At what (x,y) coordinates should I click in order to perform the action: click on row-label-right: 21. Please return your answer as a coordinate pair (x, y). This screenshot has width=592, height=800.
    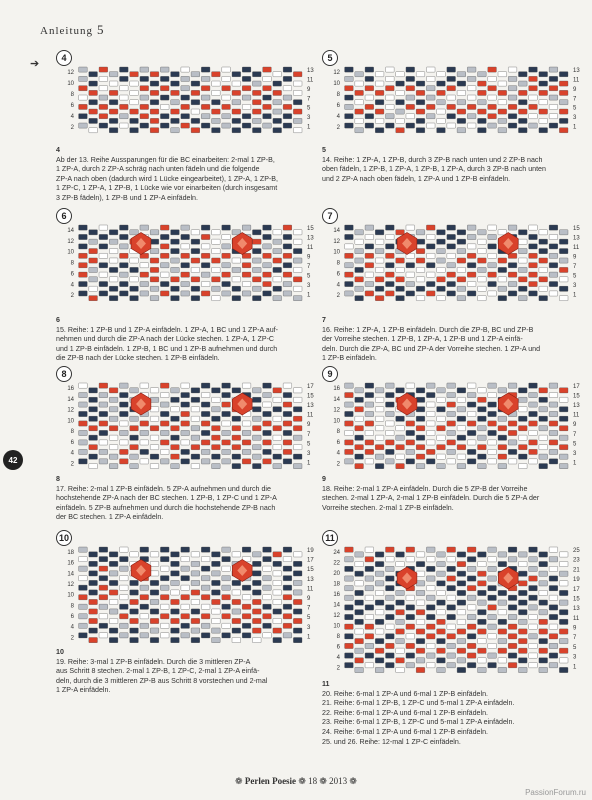
    Looking at the image, I should click on (576, 570).